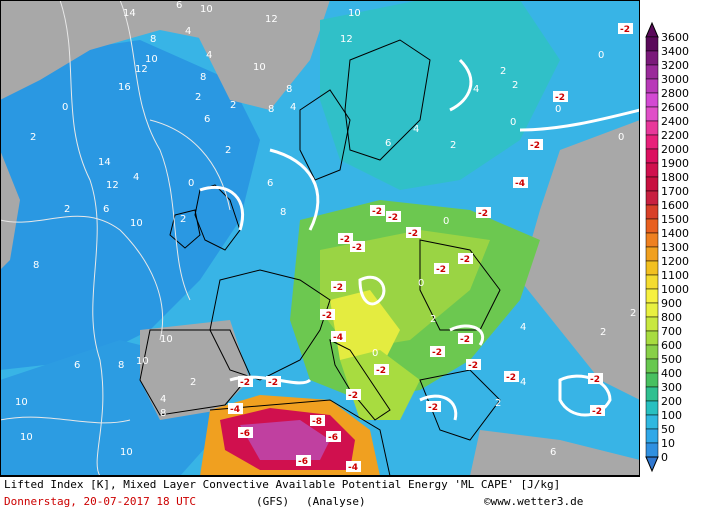 The image size is (704, 514). I want to click on legend-level-label: 3000, so click(675, 79).